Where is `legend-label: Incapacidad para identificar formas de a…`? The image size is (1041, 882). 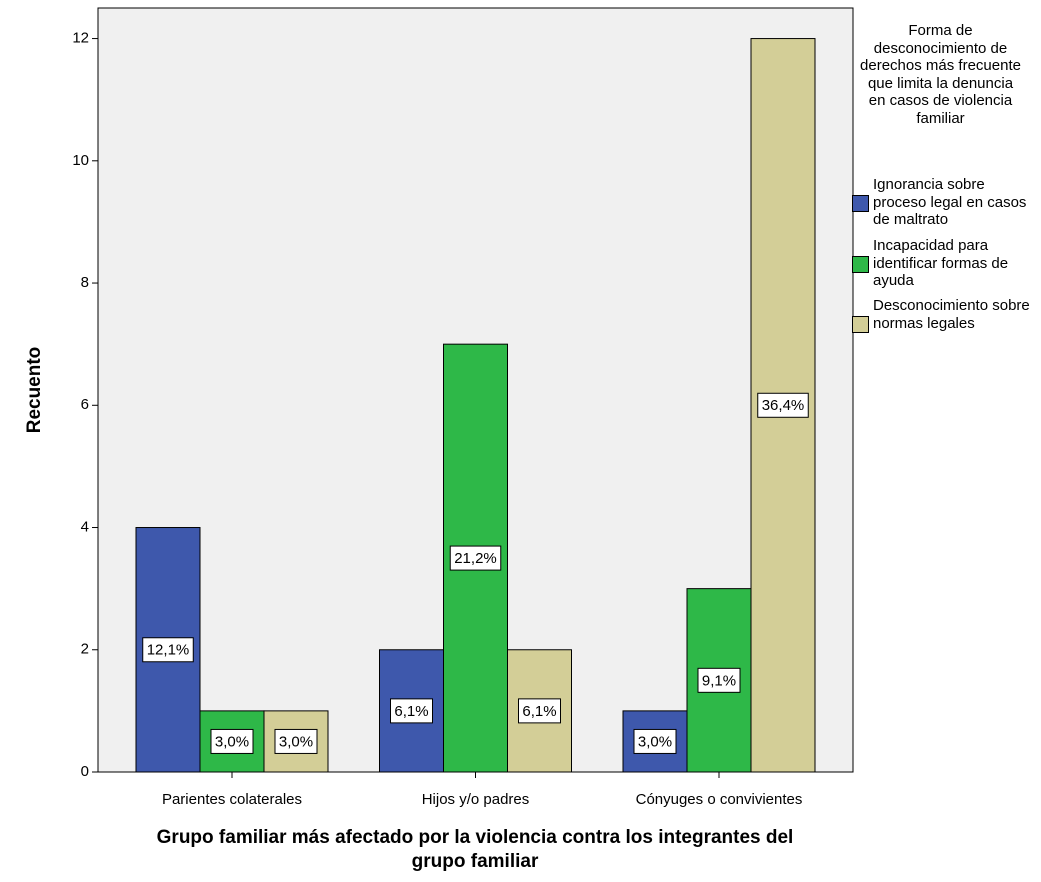 legend-label: Incapacidad para identificar formas de a… is located at coordinates (941, 263).